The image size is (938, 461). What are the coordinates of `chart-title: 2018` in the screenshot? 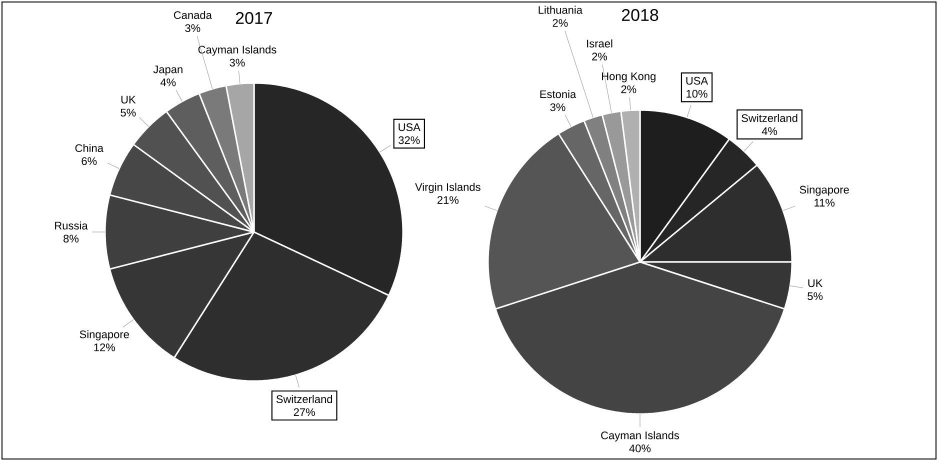 It's located at (640, 15).